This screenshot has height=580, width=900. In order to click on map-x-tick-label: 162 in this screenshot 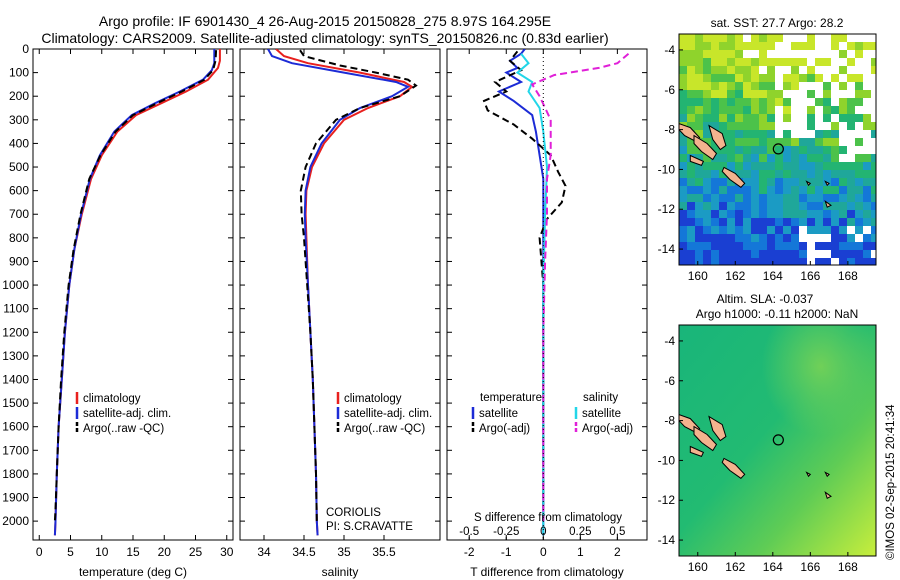, I will do `click(735, 276)`.